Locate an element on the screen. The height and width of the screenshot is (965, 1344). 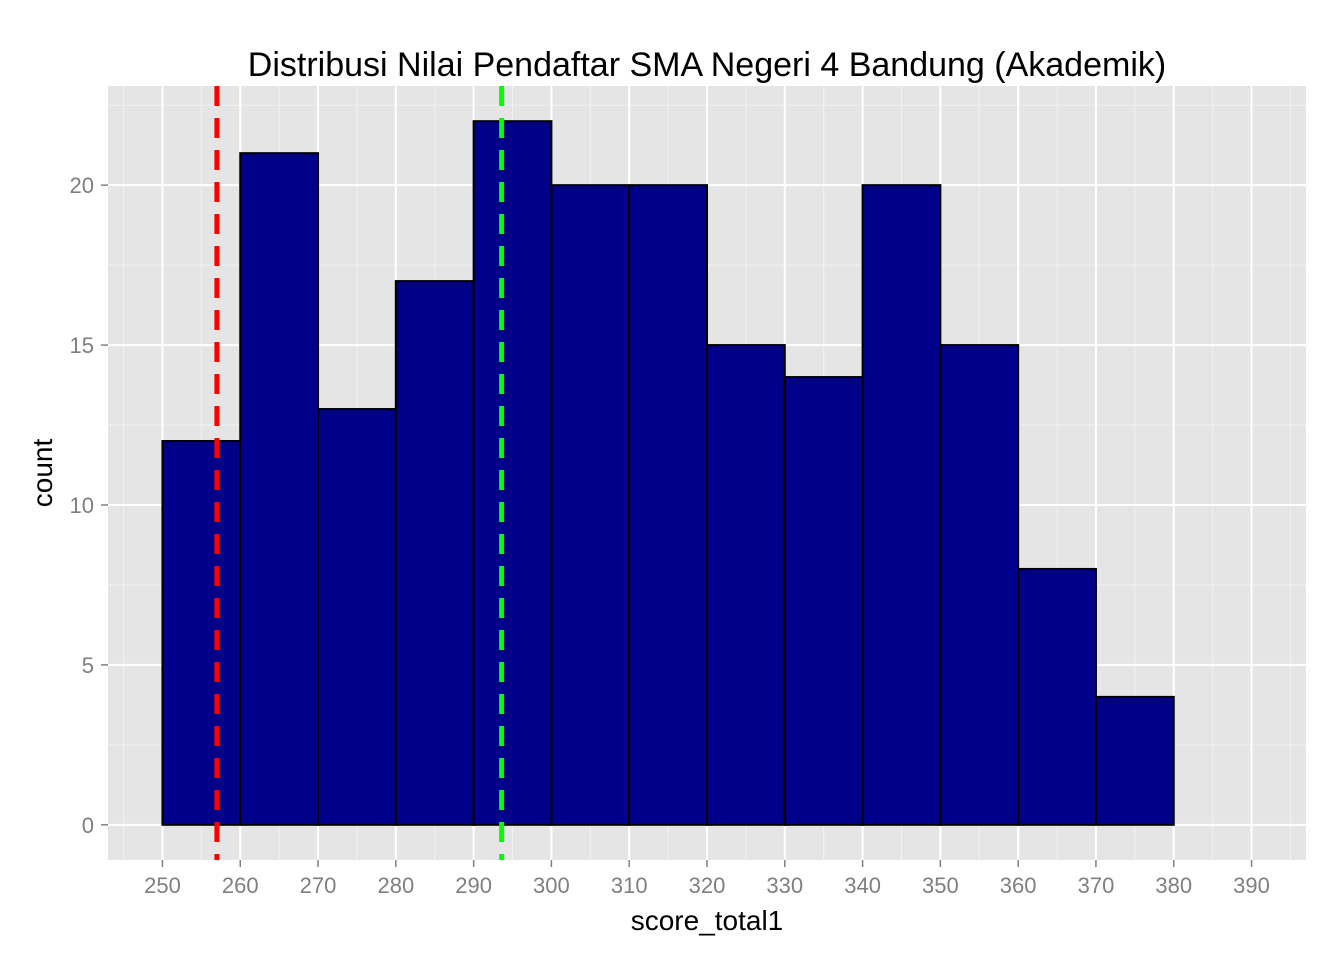
x-tick-label: 250 is located at coordinates (162, 885).